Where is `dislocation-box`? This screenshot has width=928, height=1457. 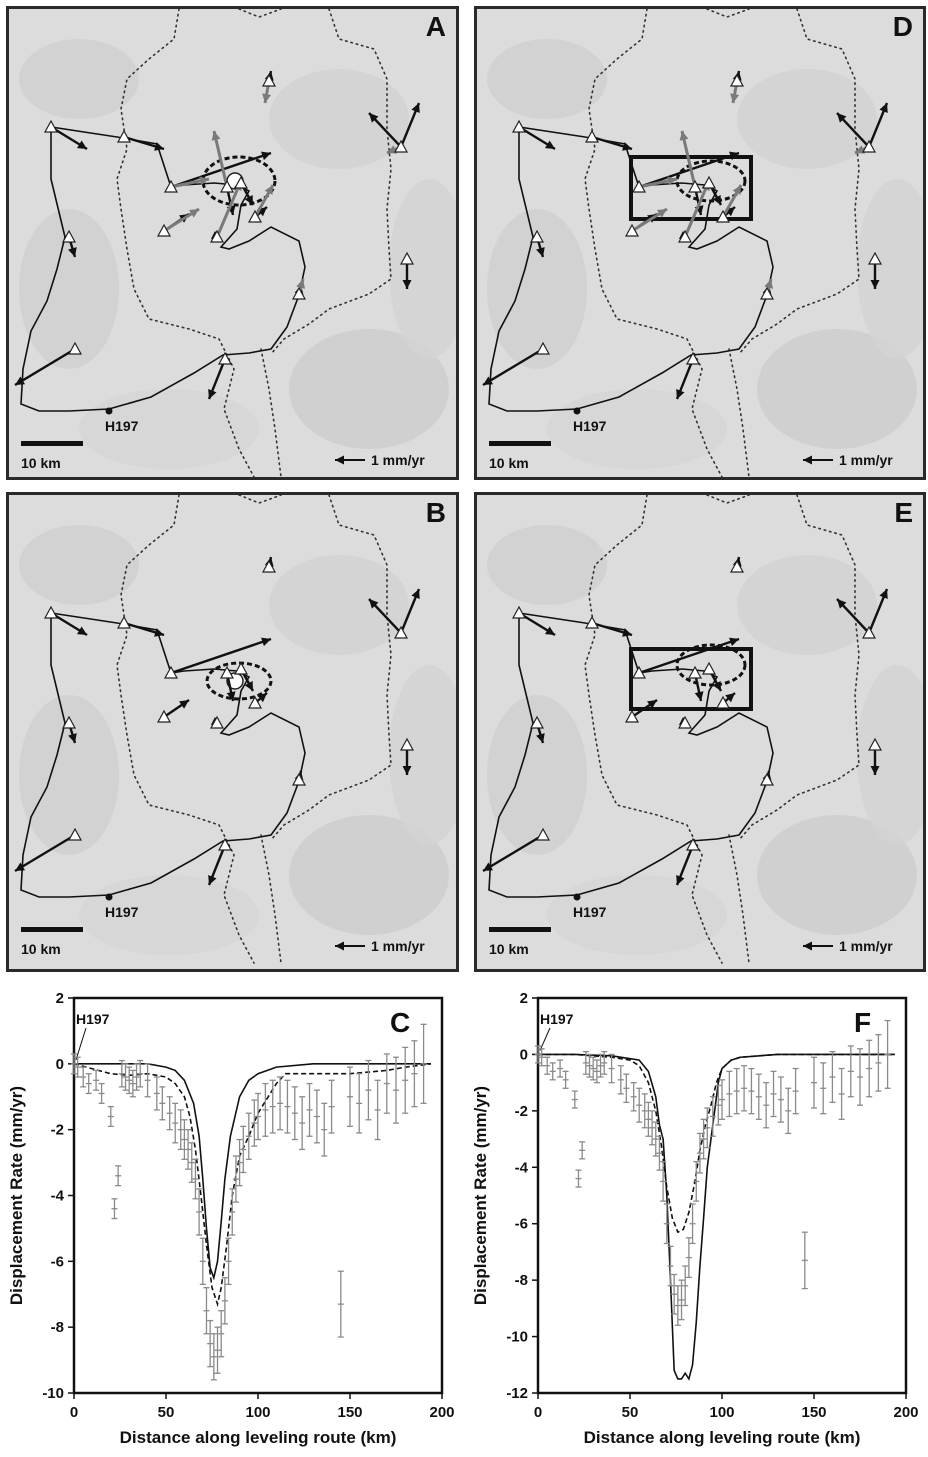
dislocation-box is located at coordinates (691, 188).